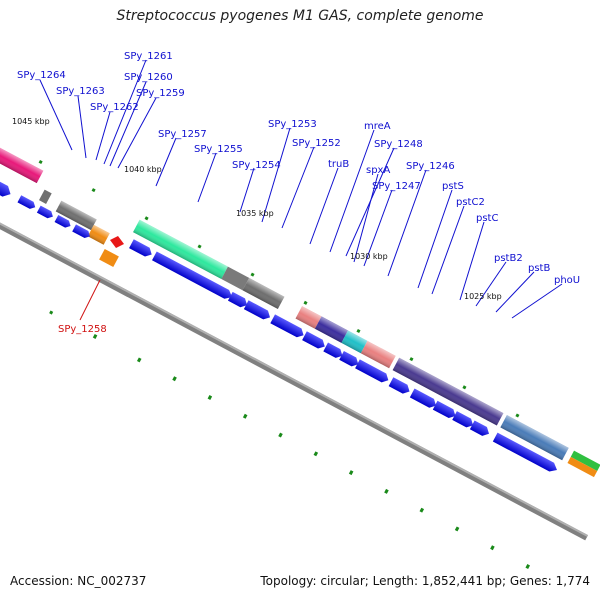 This screenshot has height=600, width=600. Describe the element at coordinates (292, 124) in the screenshot. I see `gene-label: SPy_1253` at that location.